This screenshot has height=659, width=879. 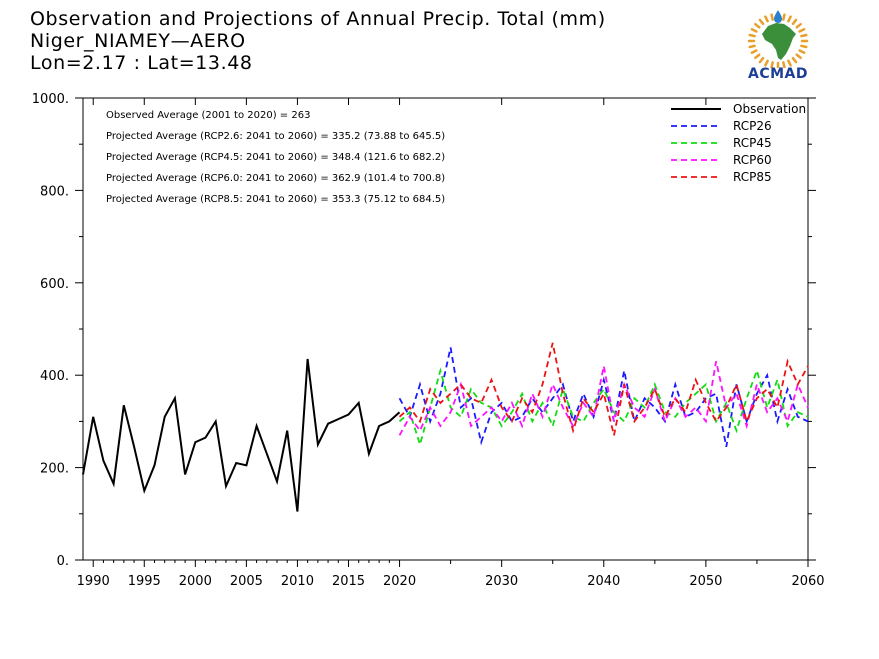 What do you see at coordinates (54, 284) in the screenshot?
I see `y-tick-label: 600.` at bounding box center [54, 284].